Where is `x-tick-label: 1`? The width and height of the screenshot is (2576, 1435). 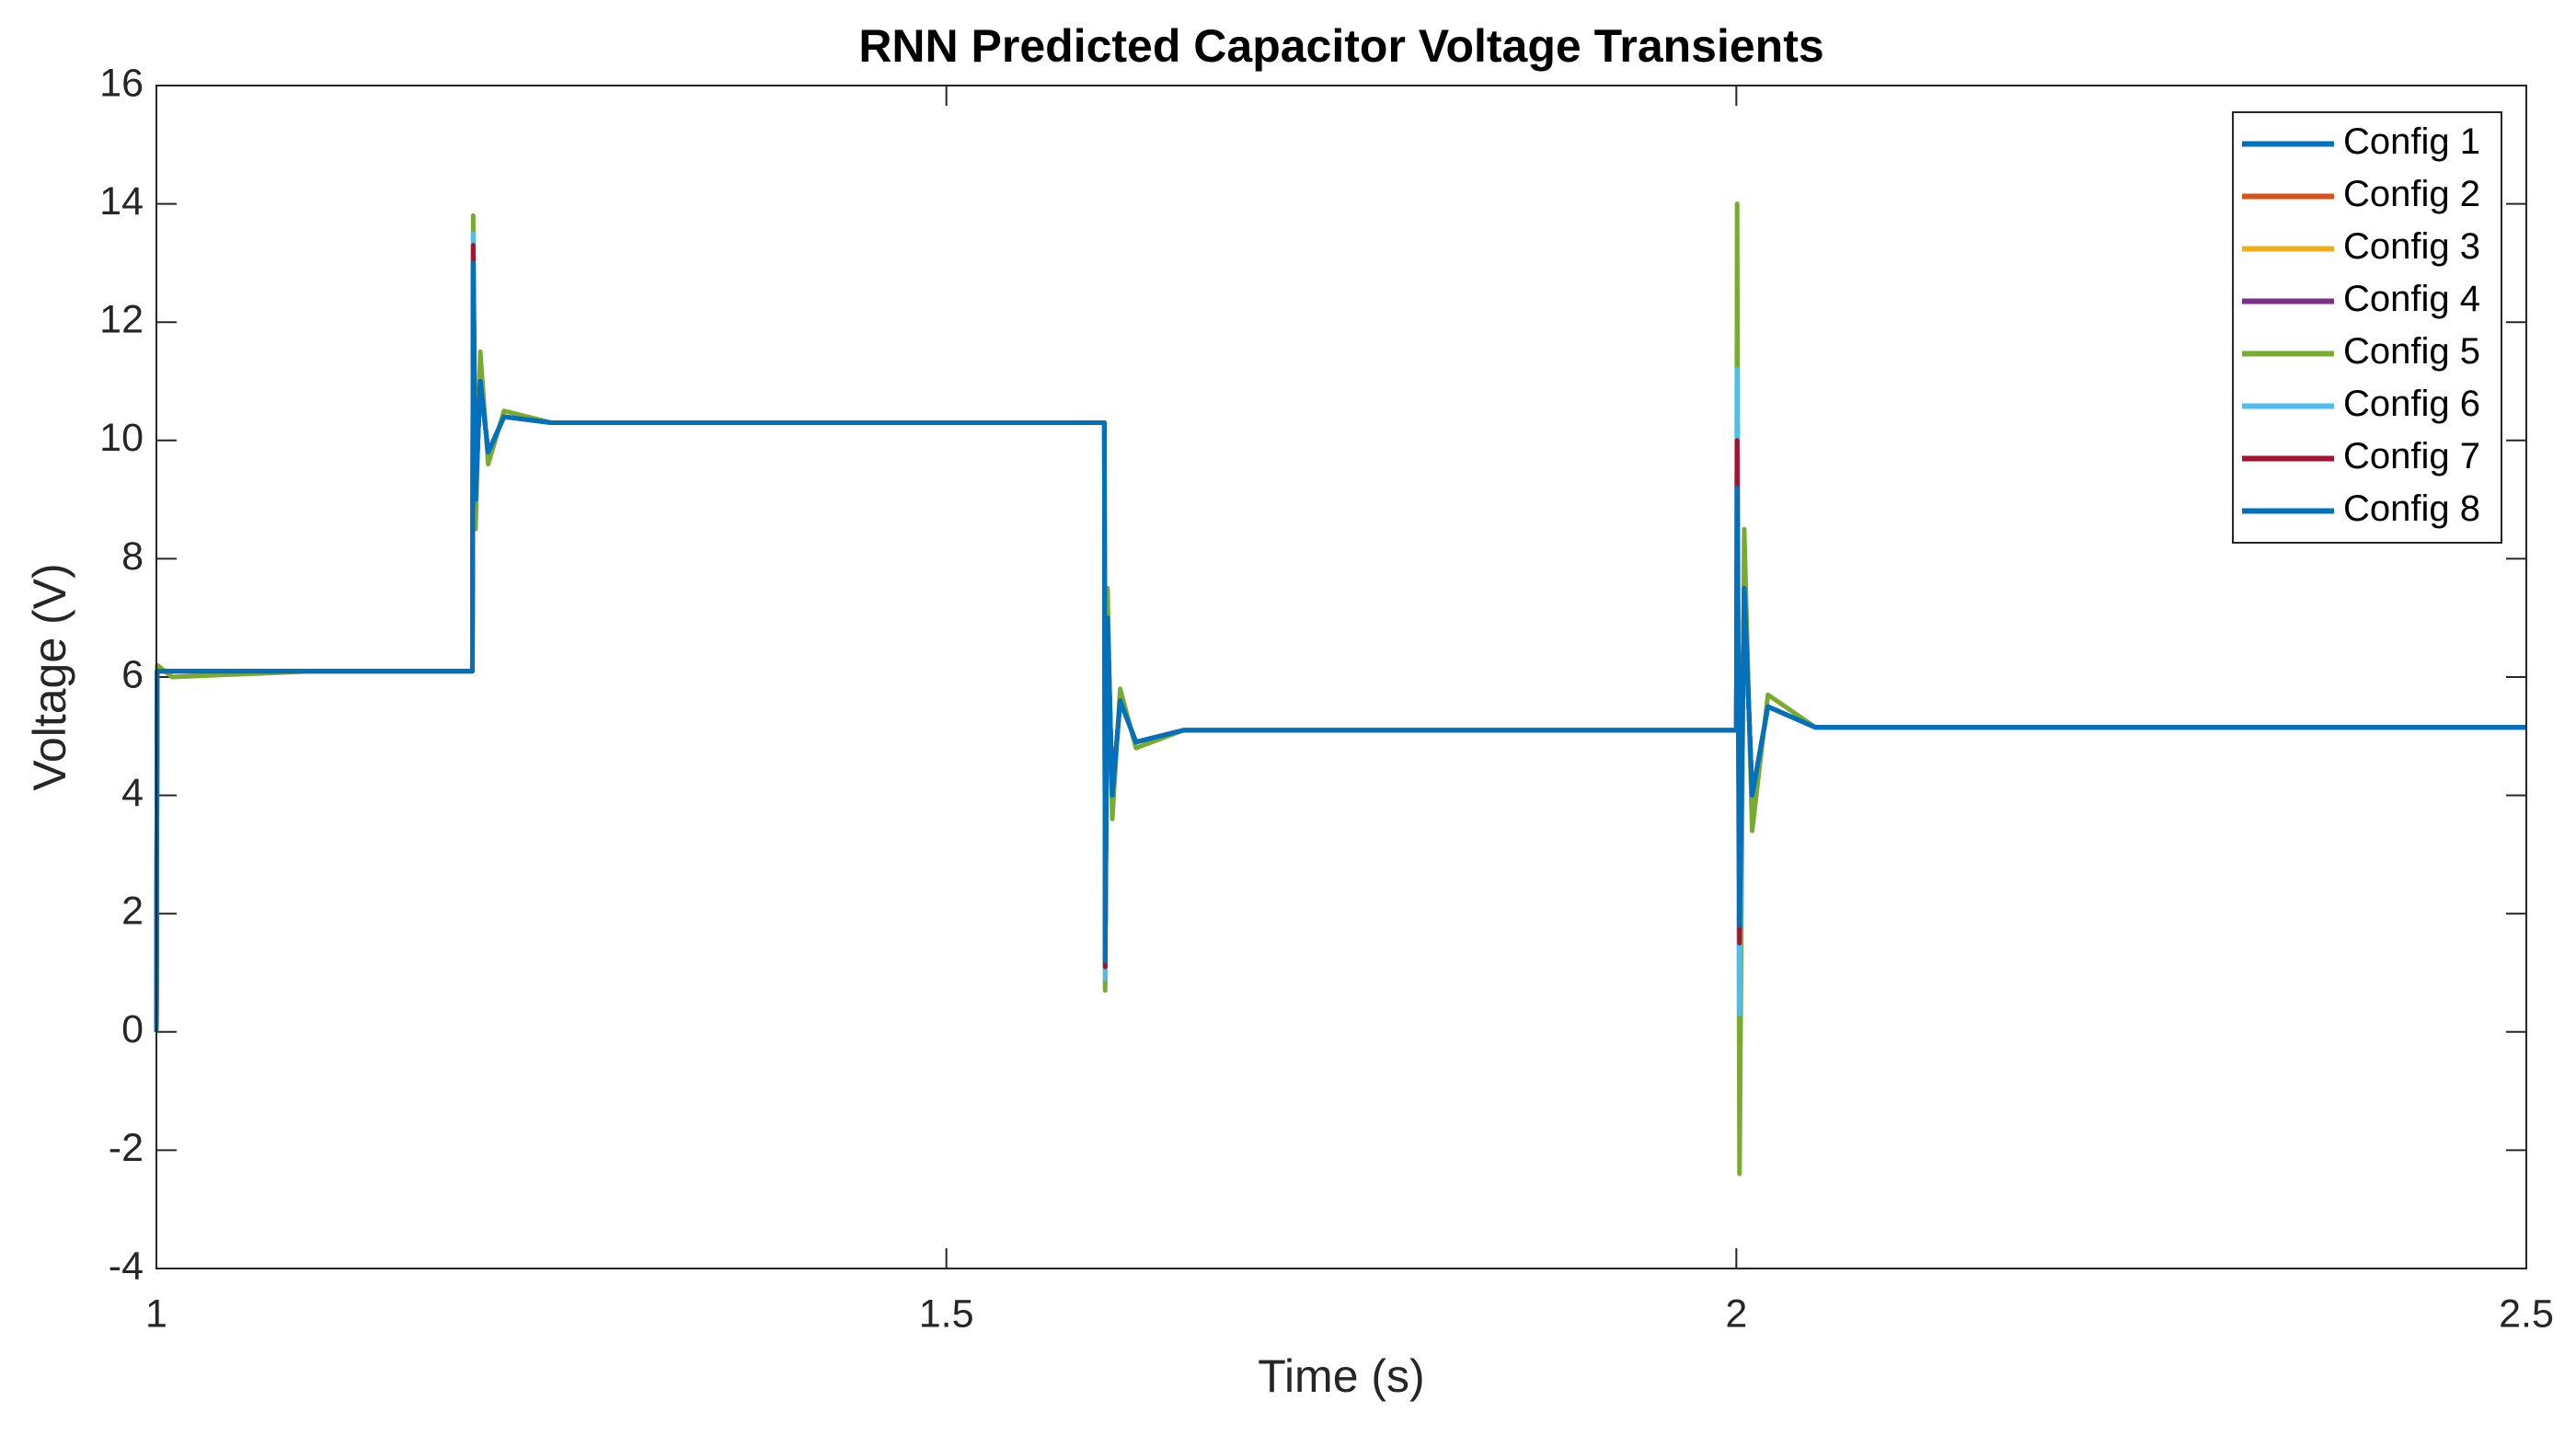
x-tick-label: 1 is located at coordinates (156, 1314).